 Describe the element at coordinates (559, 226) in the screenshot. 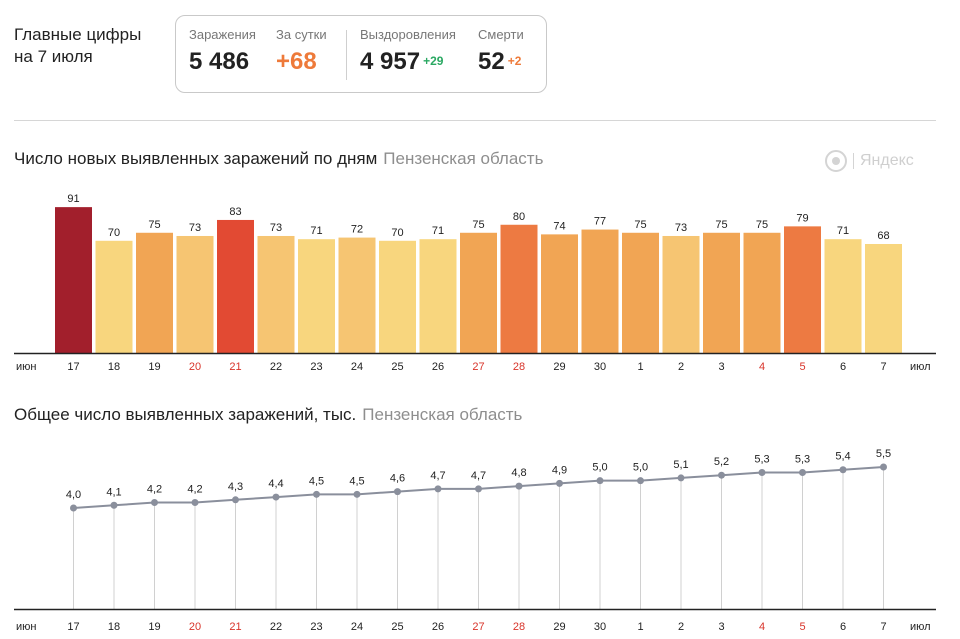

I see `bar-value-label: 74` at that location.